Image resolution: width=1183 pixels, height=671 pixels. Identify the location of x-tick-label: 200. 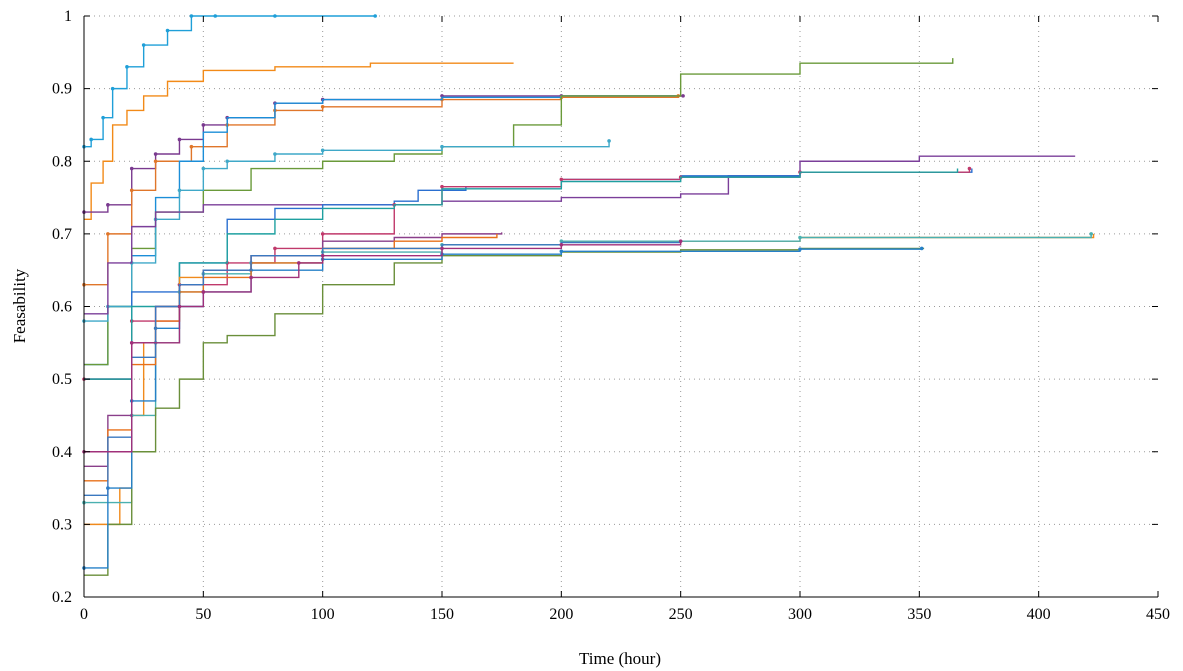
(561, 614).